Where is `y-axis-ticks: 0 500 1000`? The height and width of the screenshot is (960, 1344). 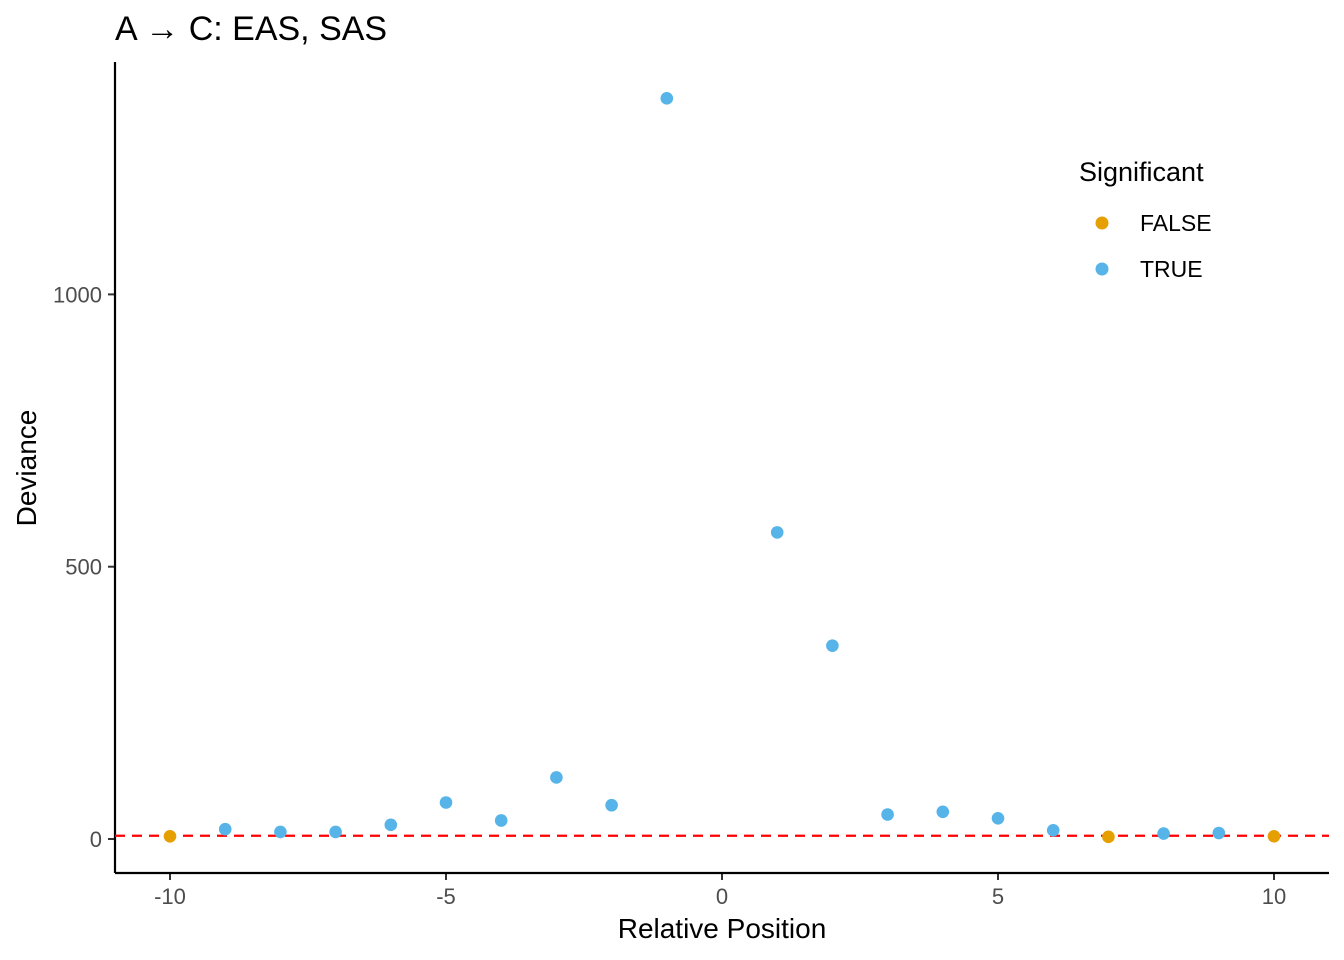
y-axis-ticks: 0 500 1000 is located at coordinates (84, 567).